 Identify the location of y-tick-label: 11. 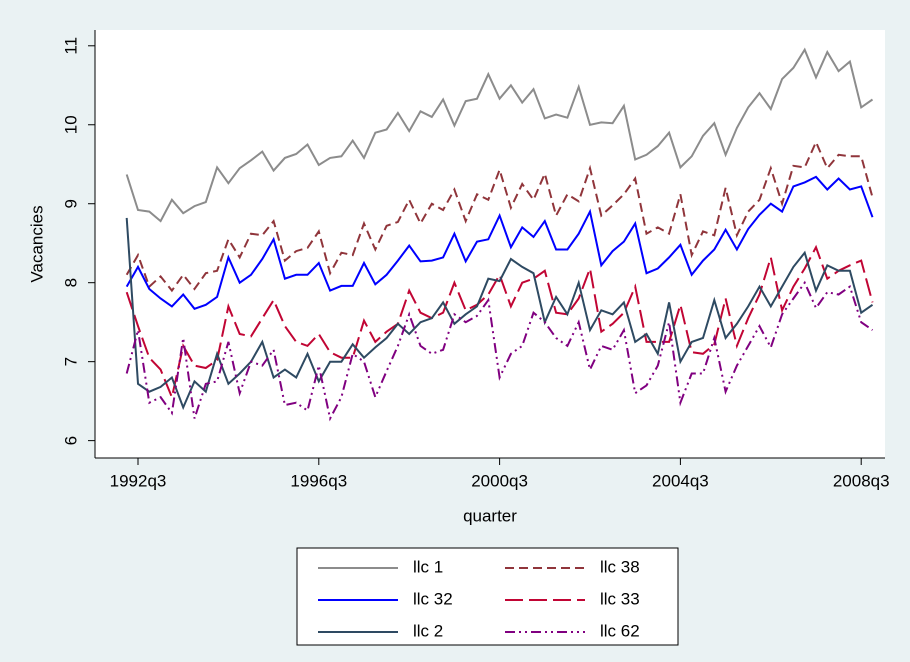
(70, 46).